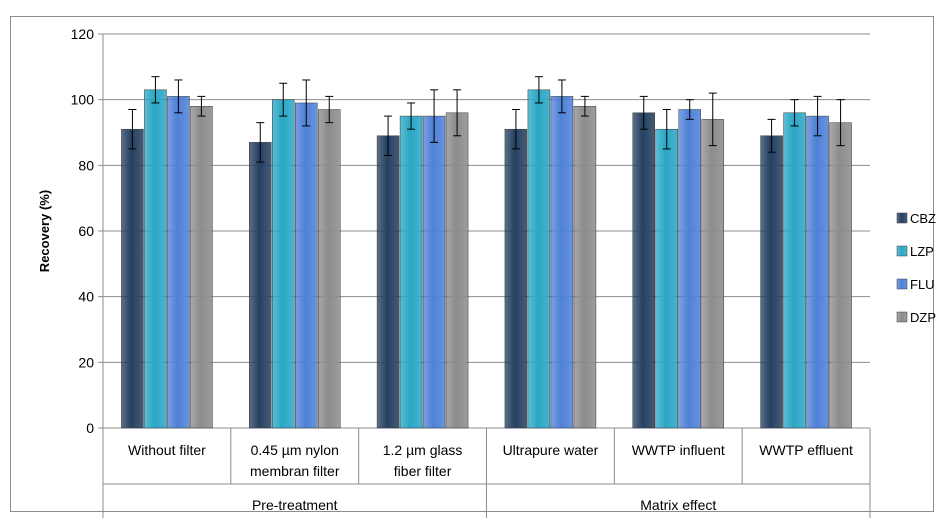 The height and width of the screenshot is (518, 944). I want to click on legend-swatch-flu, so click(902, 284).